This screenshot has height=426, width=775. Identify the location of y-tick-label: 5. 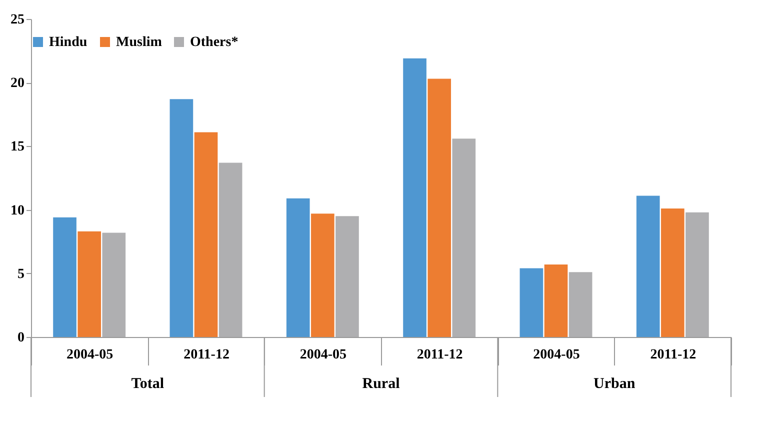
(21, 274).